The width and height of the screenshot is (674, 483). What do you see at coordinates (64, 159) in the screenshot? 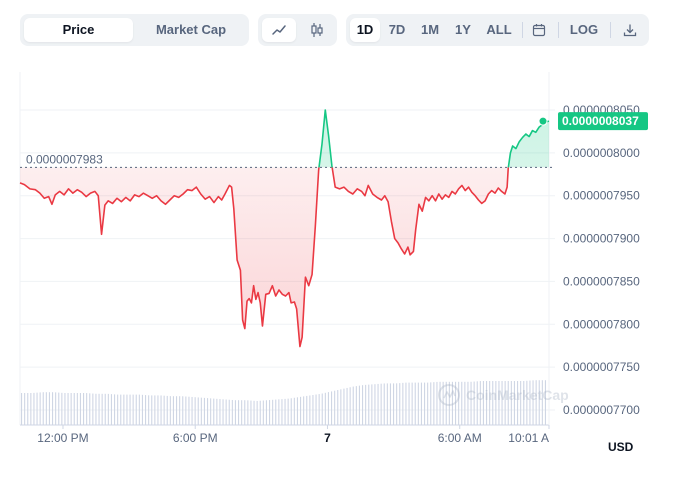
I see `reference-price-label: 0.0000007983` at bounding box center [64, 159].